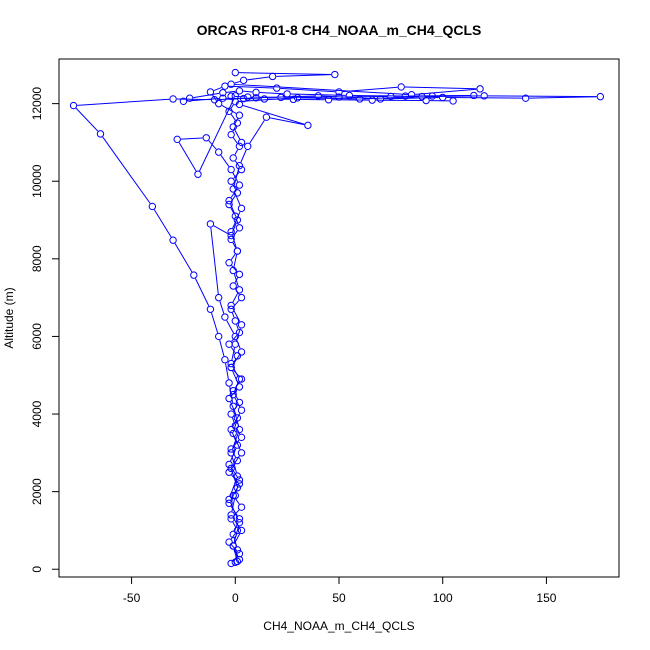 This screenshot has height=650, width=650. What do you see at coordinates (37, 181) in the screenshot?
I see `y-tick-label: 10000` at bounding box center [37, 181].